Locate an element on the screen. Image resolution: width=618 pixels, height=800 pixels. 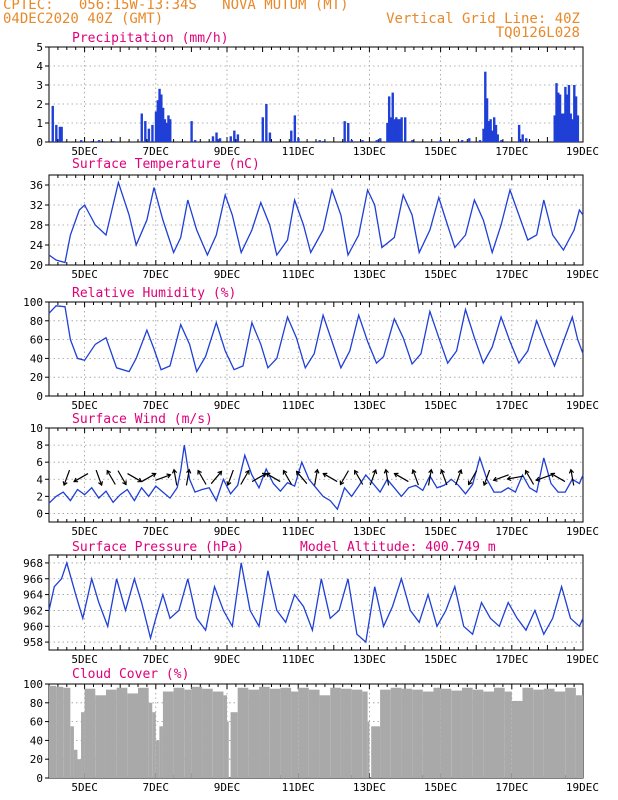
xtick-label-0: 19DEC is located at coordinates (582, 151).